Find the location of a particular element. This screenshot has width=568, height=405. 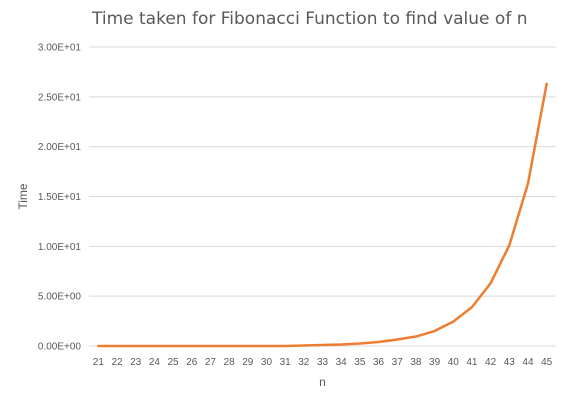

x-tick-label: 43 is located at coordinates (510, 362).